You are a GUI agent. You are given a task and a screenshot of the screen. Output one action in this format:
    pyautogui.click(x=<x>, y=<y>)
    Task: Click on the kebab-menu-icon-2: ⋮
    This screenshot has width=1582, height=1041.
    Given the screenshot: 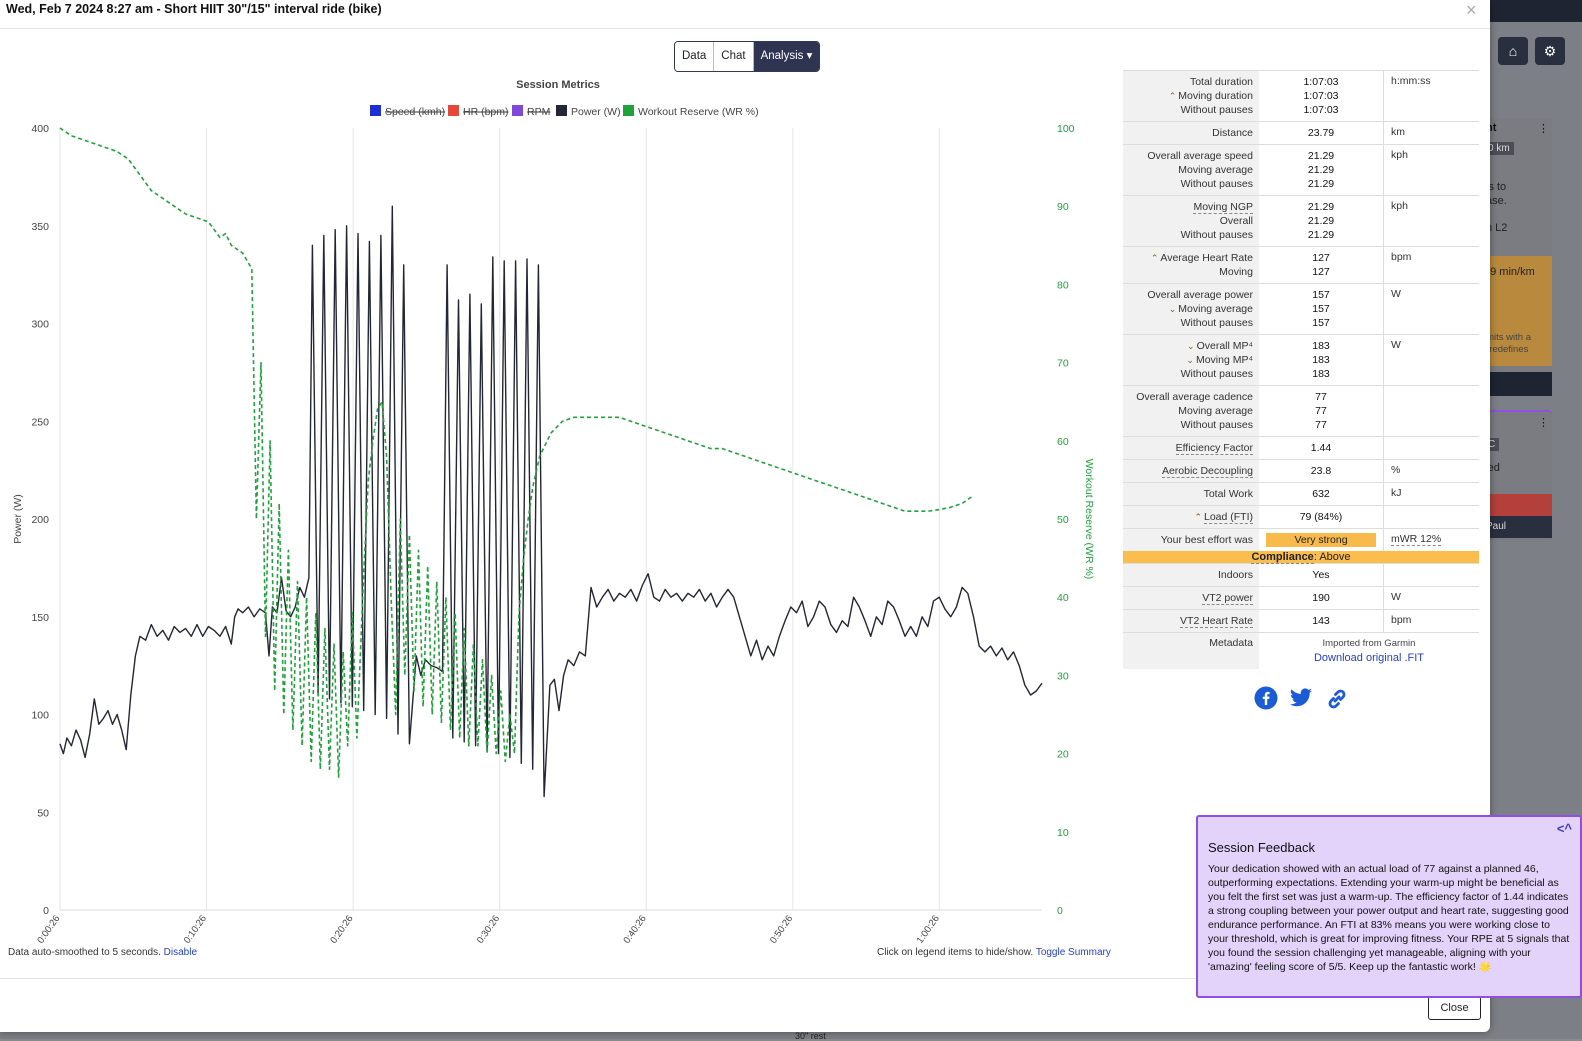 What is the action you would take?
    pyautogui.click(x=1543, y=423)
    